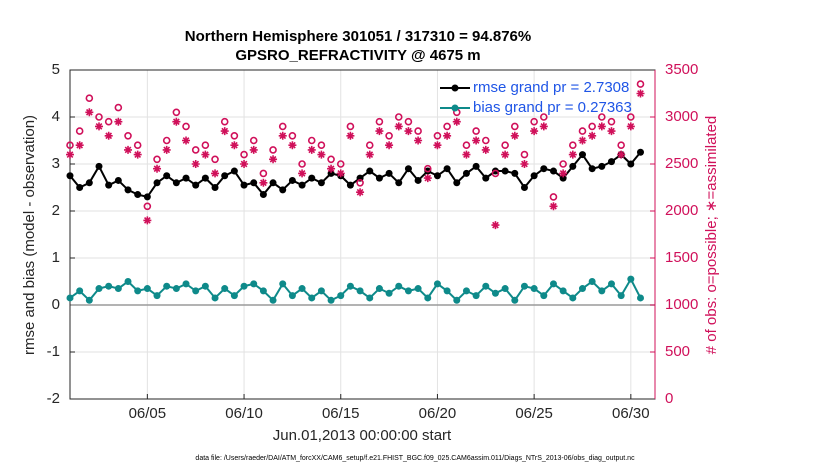 The height and width of the screenshot is (470, 830). What do you see at coordinates (362, 435) in the screenshot?
I see `x-axis-label: Jun.01,2013 00:00:00 start` at bounding box center [362, 435].